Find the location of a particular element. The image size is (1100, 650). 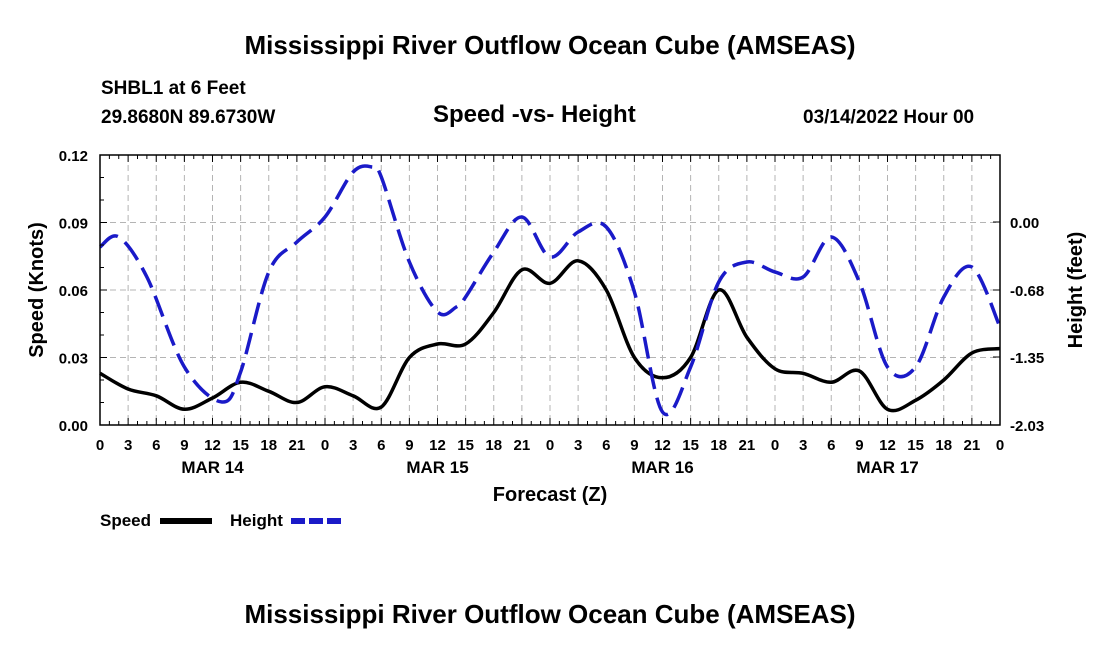

y-tick-label: 0.12 is located at coordinates (73, 156).